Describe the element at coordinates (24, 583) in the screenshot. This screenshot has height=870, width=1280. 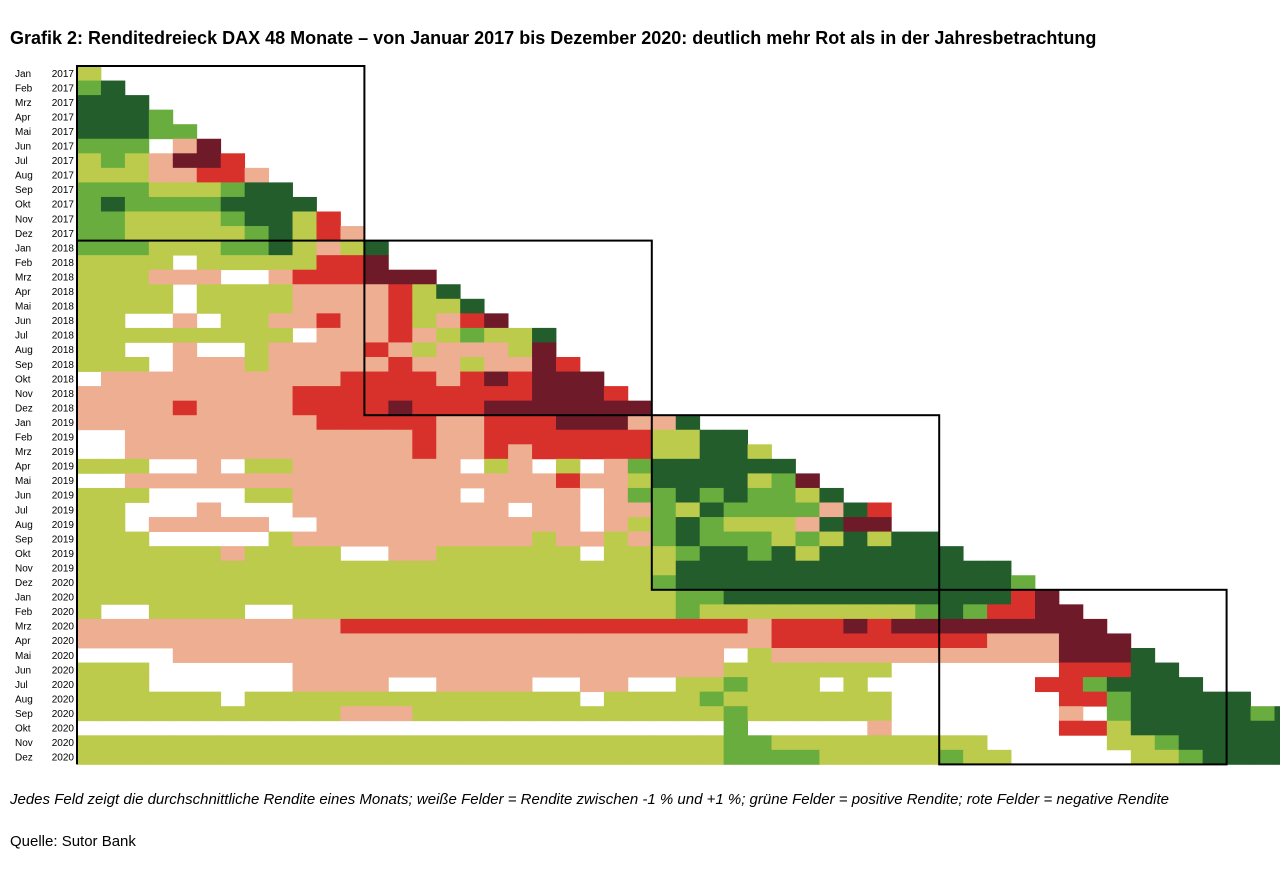
I see `row-label-month: Dez` at that location.